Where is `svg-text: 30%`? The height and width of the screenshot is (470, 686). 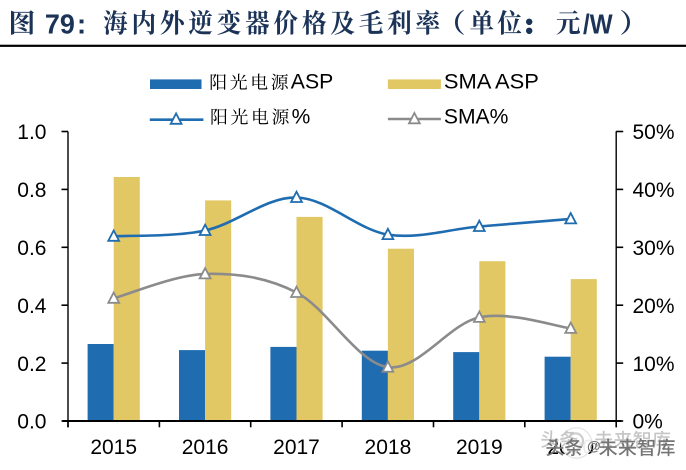 svg-text: 30% is located at coordinates (654, 248).